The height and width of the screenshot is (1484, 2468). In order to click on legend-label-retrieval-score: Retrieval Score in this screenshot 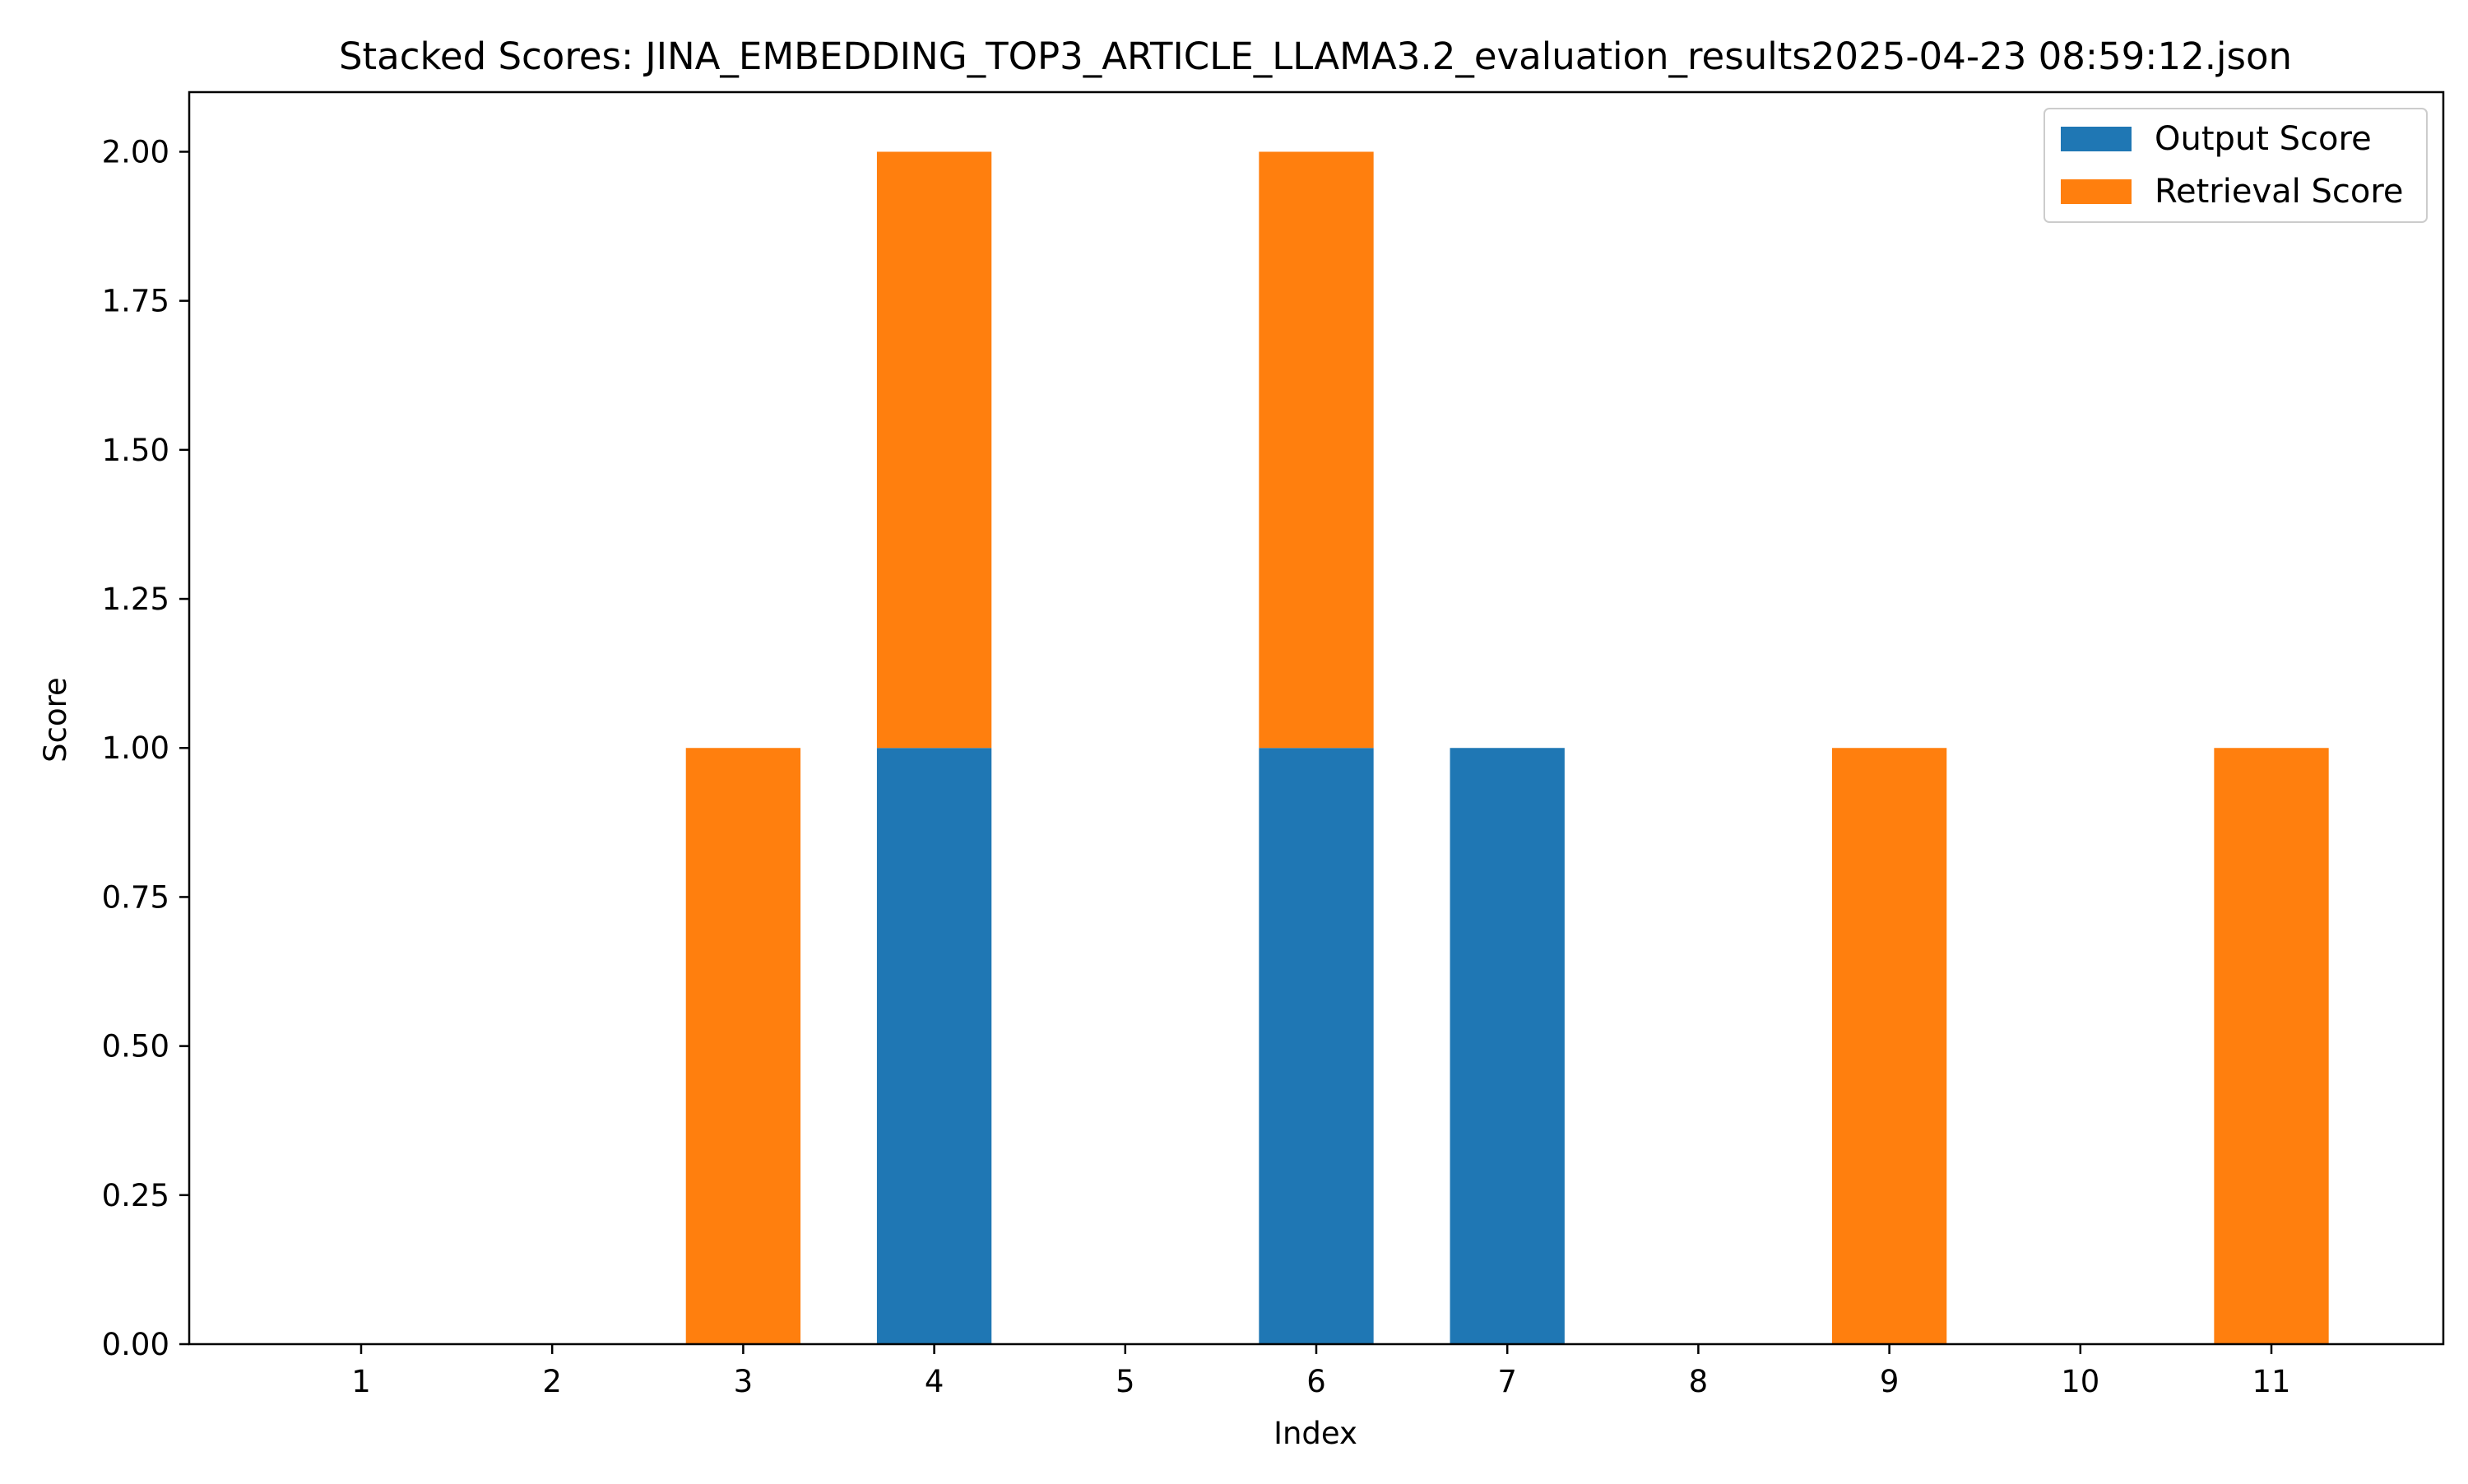, I will do `click(2279, 192)`.